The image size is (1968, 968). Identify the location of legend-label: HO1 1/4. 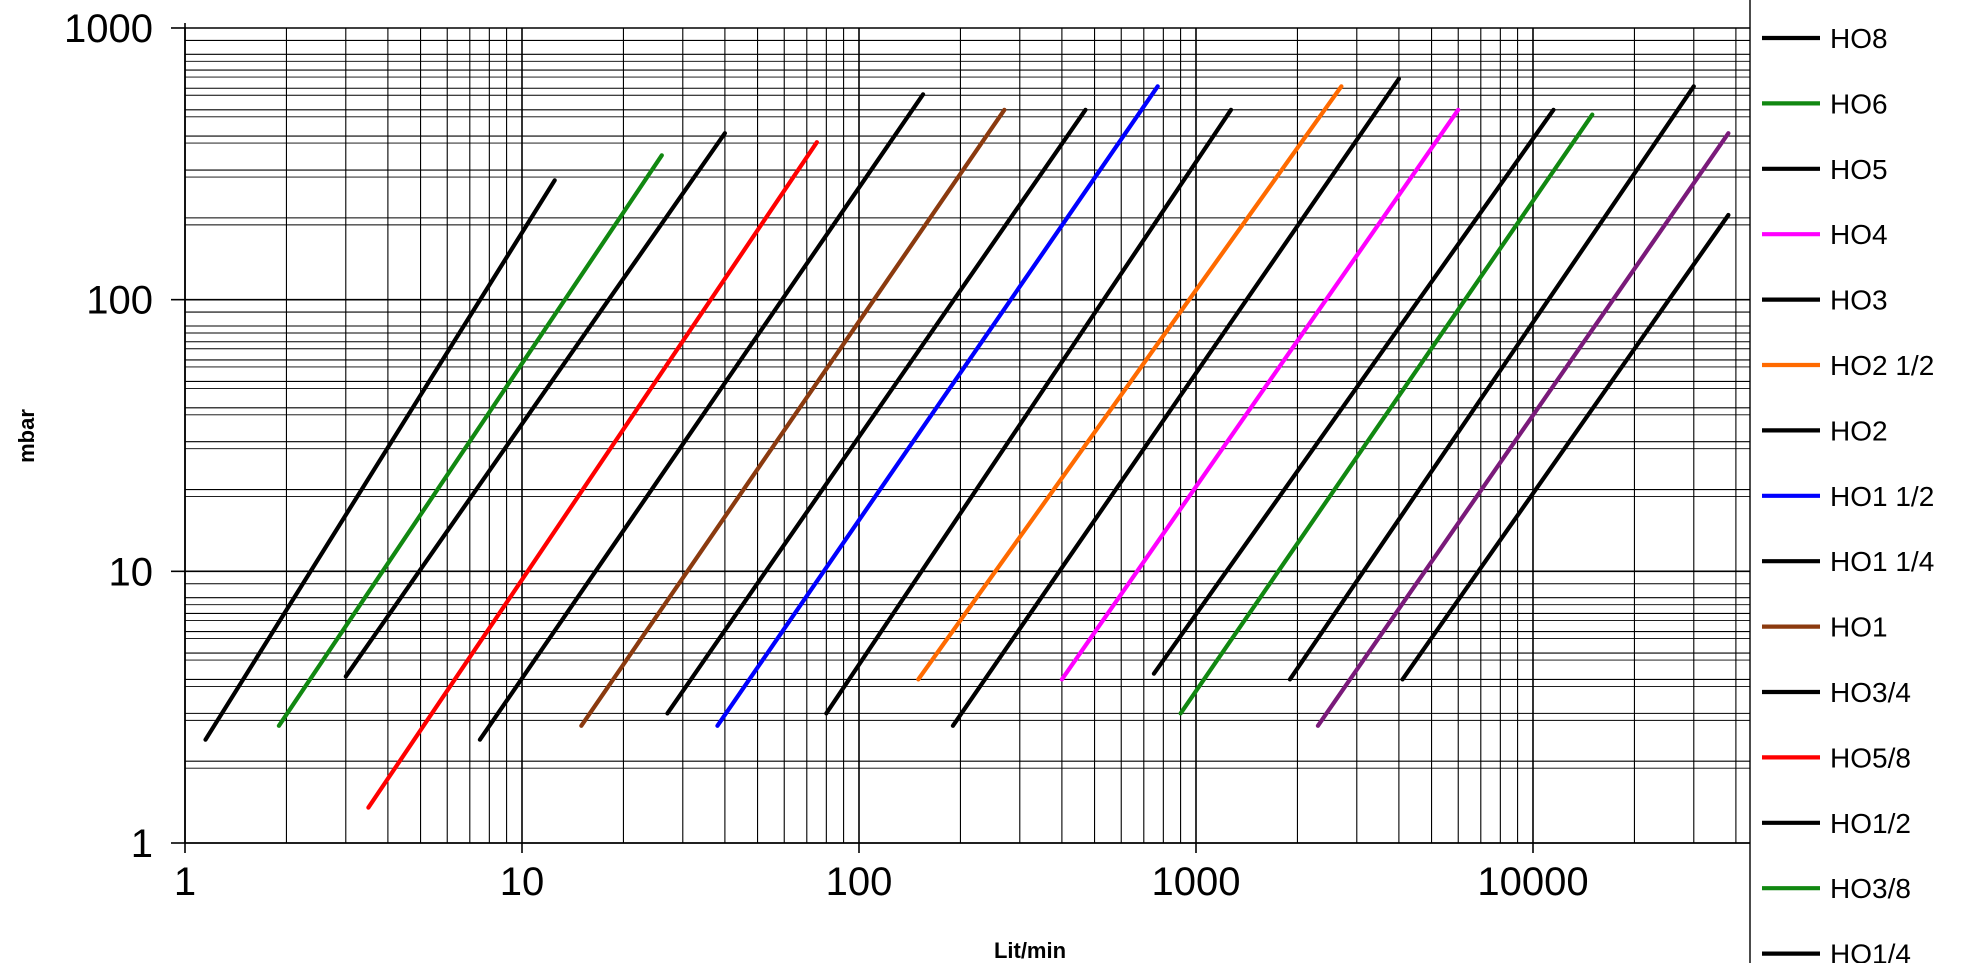
(1882, 561).